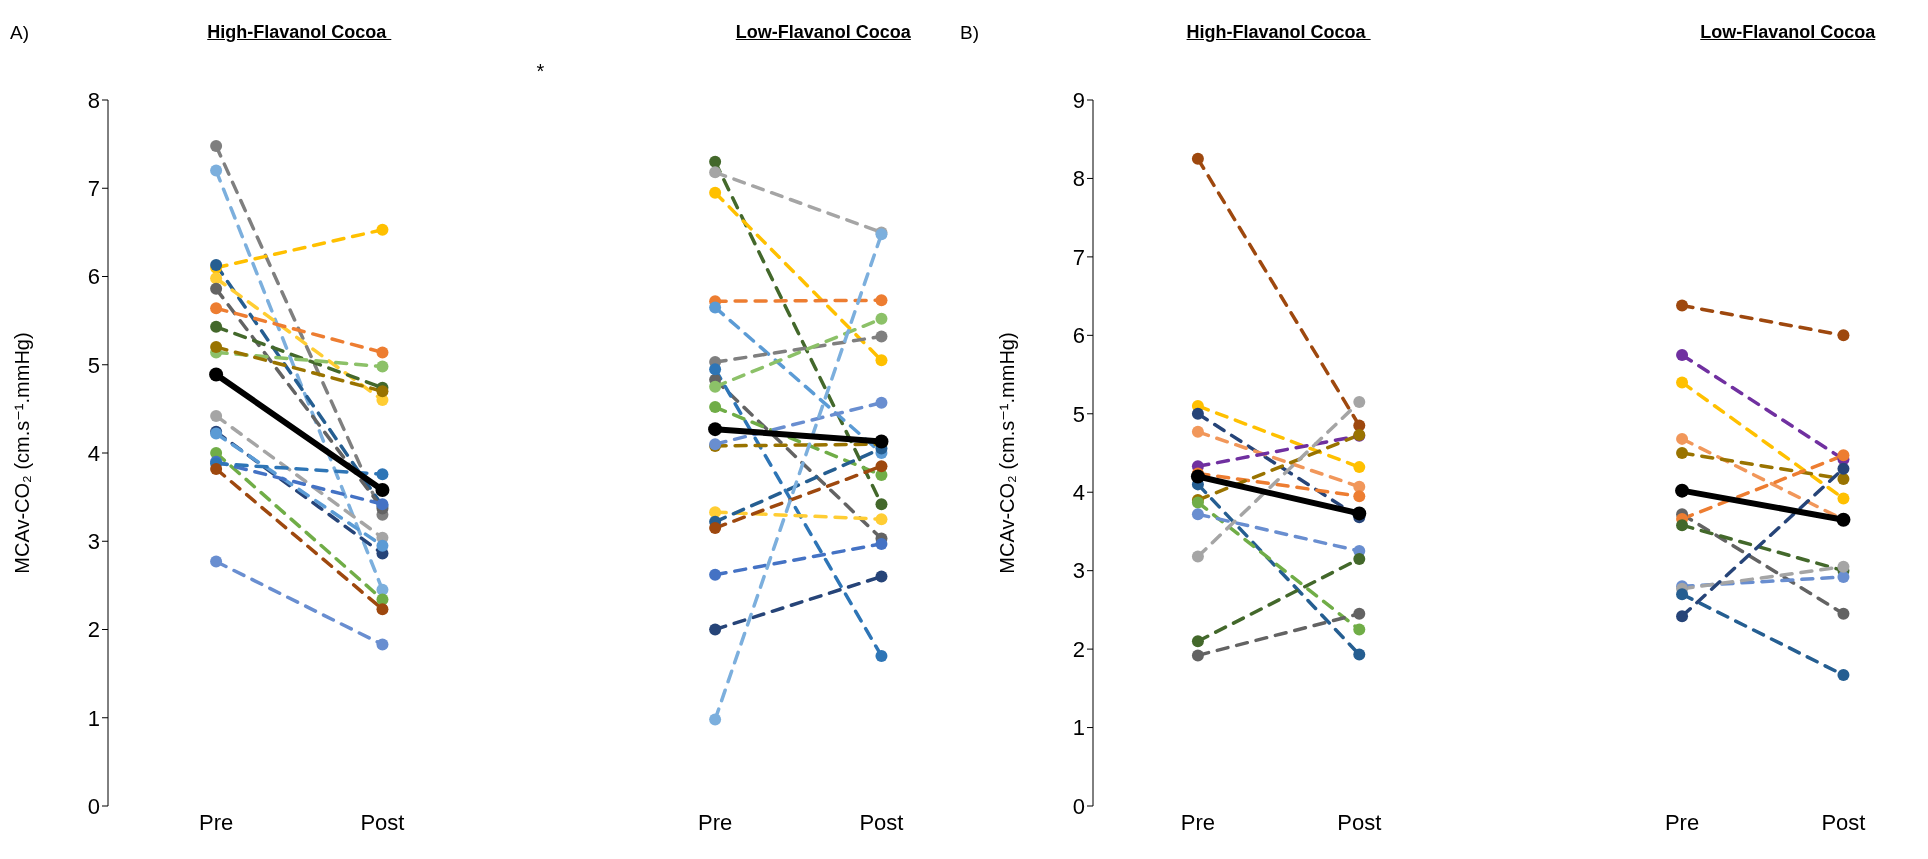 This screenshot has height=859, width=1928. What do you see at coordinates (1078, 100) in the screenshot?
I see `y-tick-label: 9` at bounding box center [1078, 100].